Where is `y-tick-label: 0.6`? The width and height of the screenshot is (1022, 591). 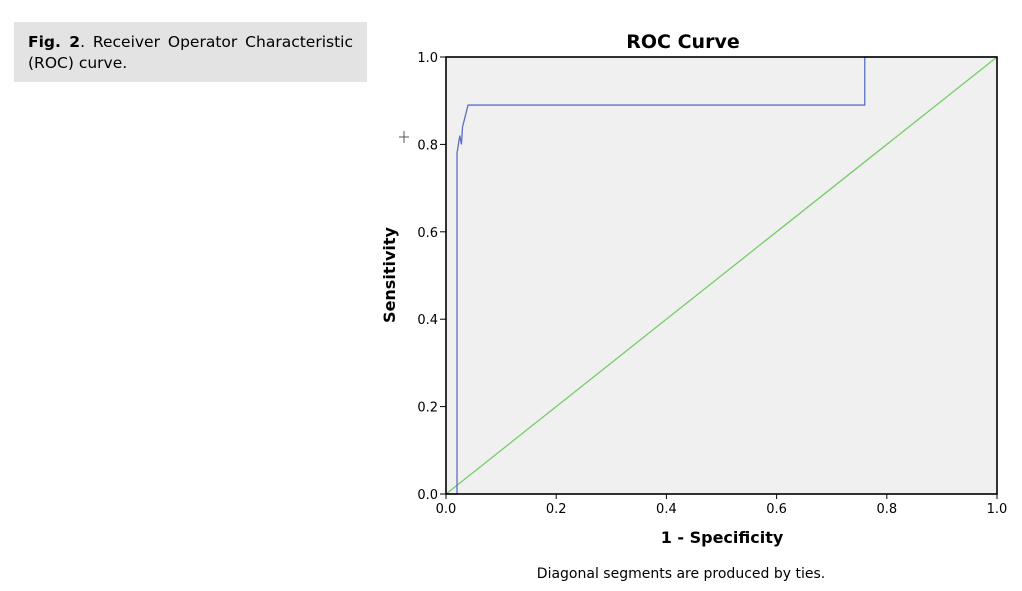
y-tick-label: 0.6 is located at coordinates (427, 233).